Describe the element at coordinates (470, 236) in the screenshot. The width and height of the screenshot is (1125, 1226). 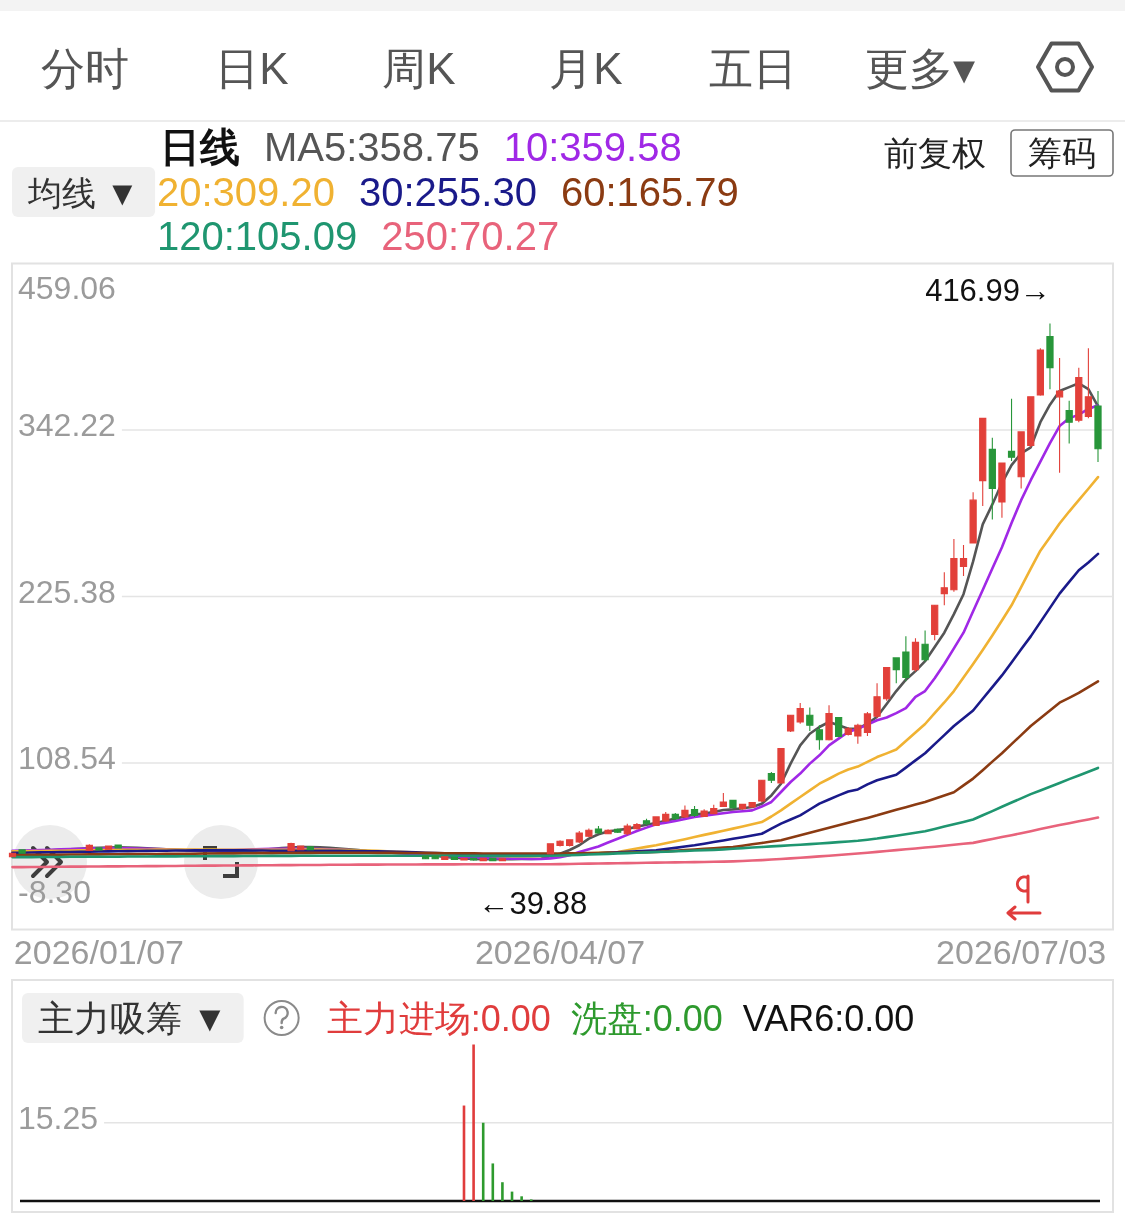
I see `text: 250:70.27` at that location.